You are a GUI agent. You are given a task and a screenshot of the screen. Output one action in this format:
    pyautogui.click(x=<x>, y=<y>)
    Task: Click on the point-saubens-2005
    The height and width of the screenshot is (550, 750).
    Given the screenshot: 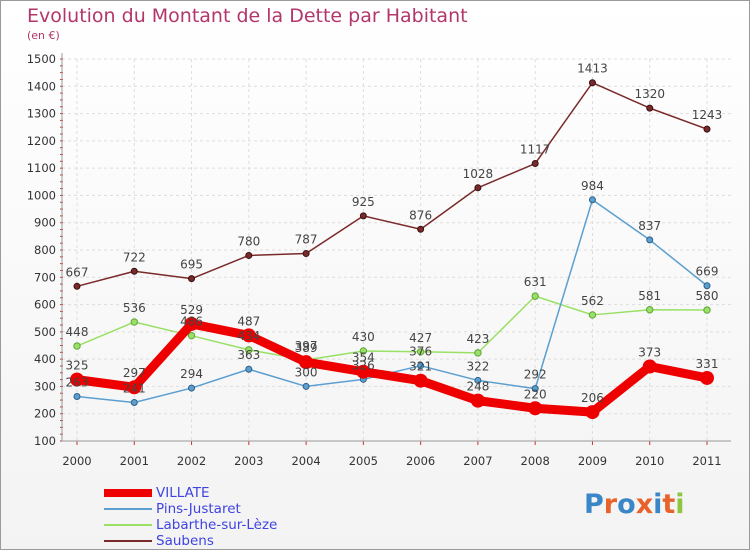 What is the action you would take?
    pyautogui.click(x=363, y=216)
    